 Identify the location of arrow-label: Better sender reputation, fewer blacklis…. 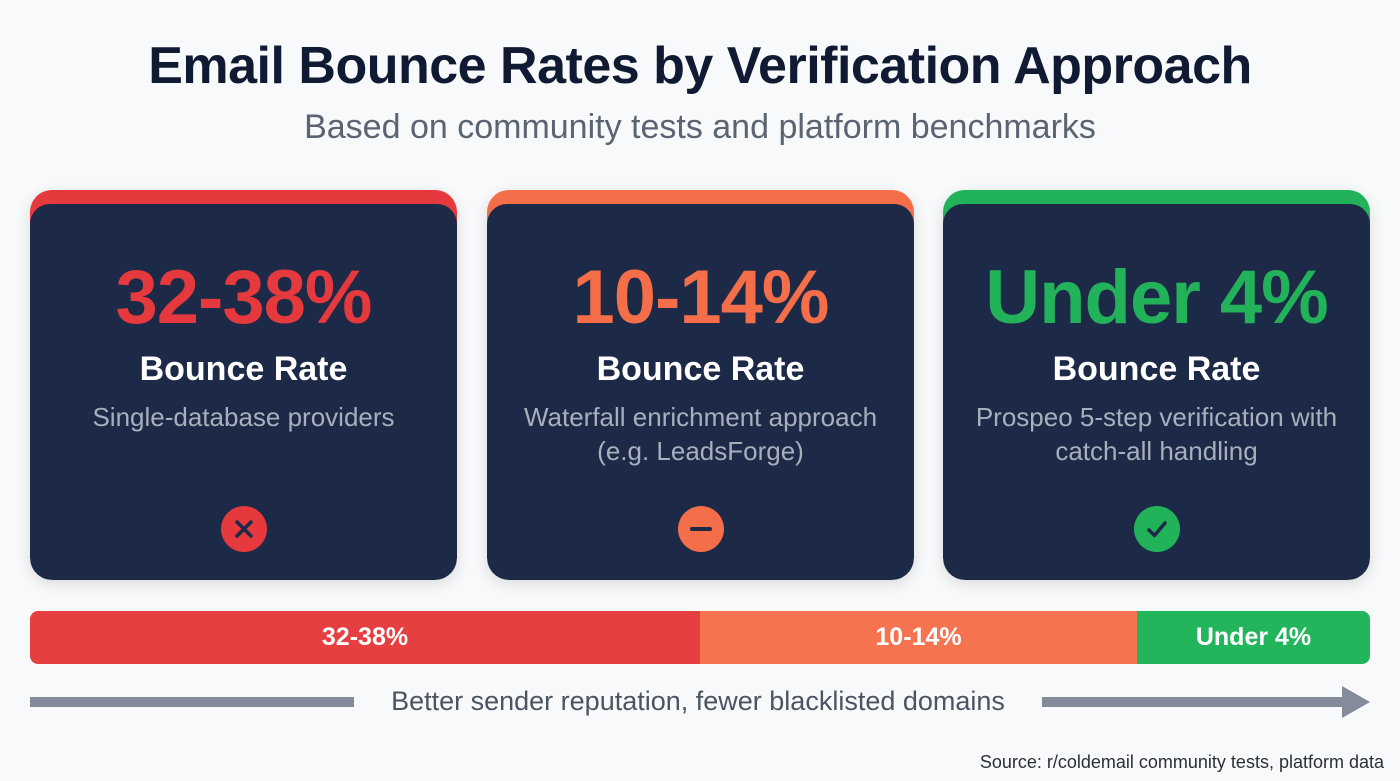
(698, 701).